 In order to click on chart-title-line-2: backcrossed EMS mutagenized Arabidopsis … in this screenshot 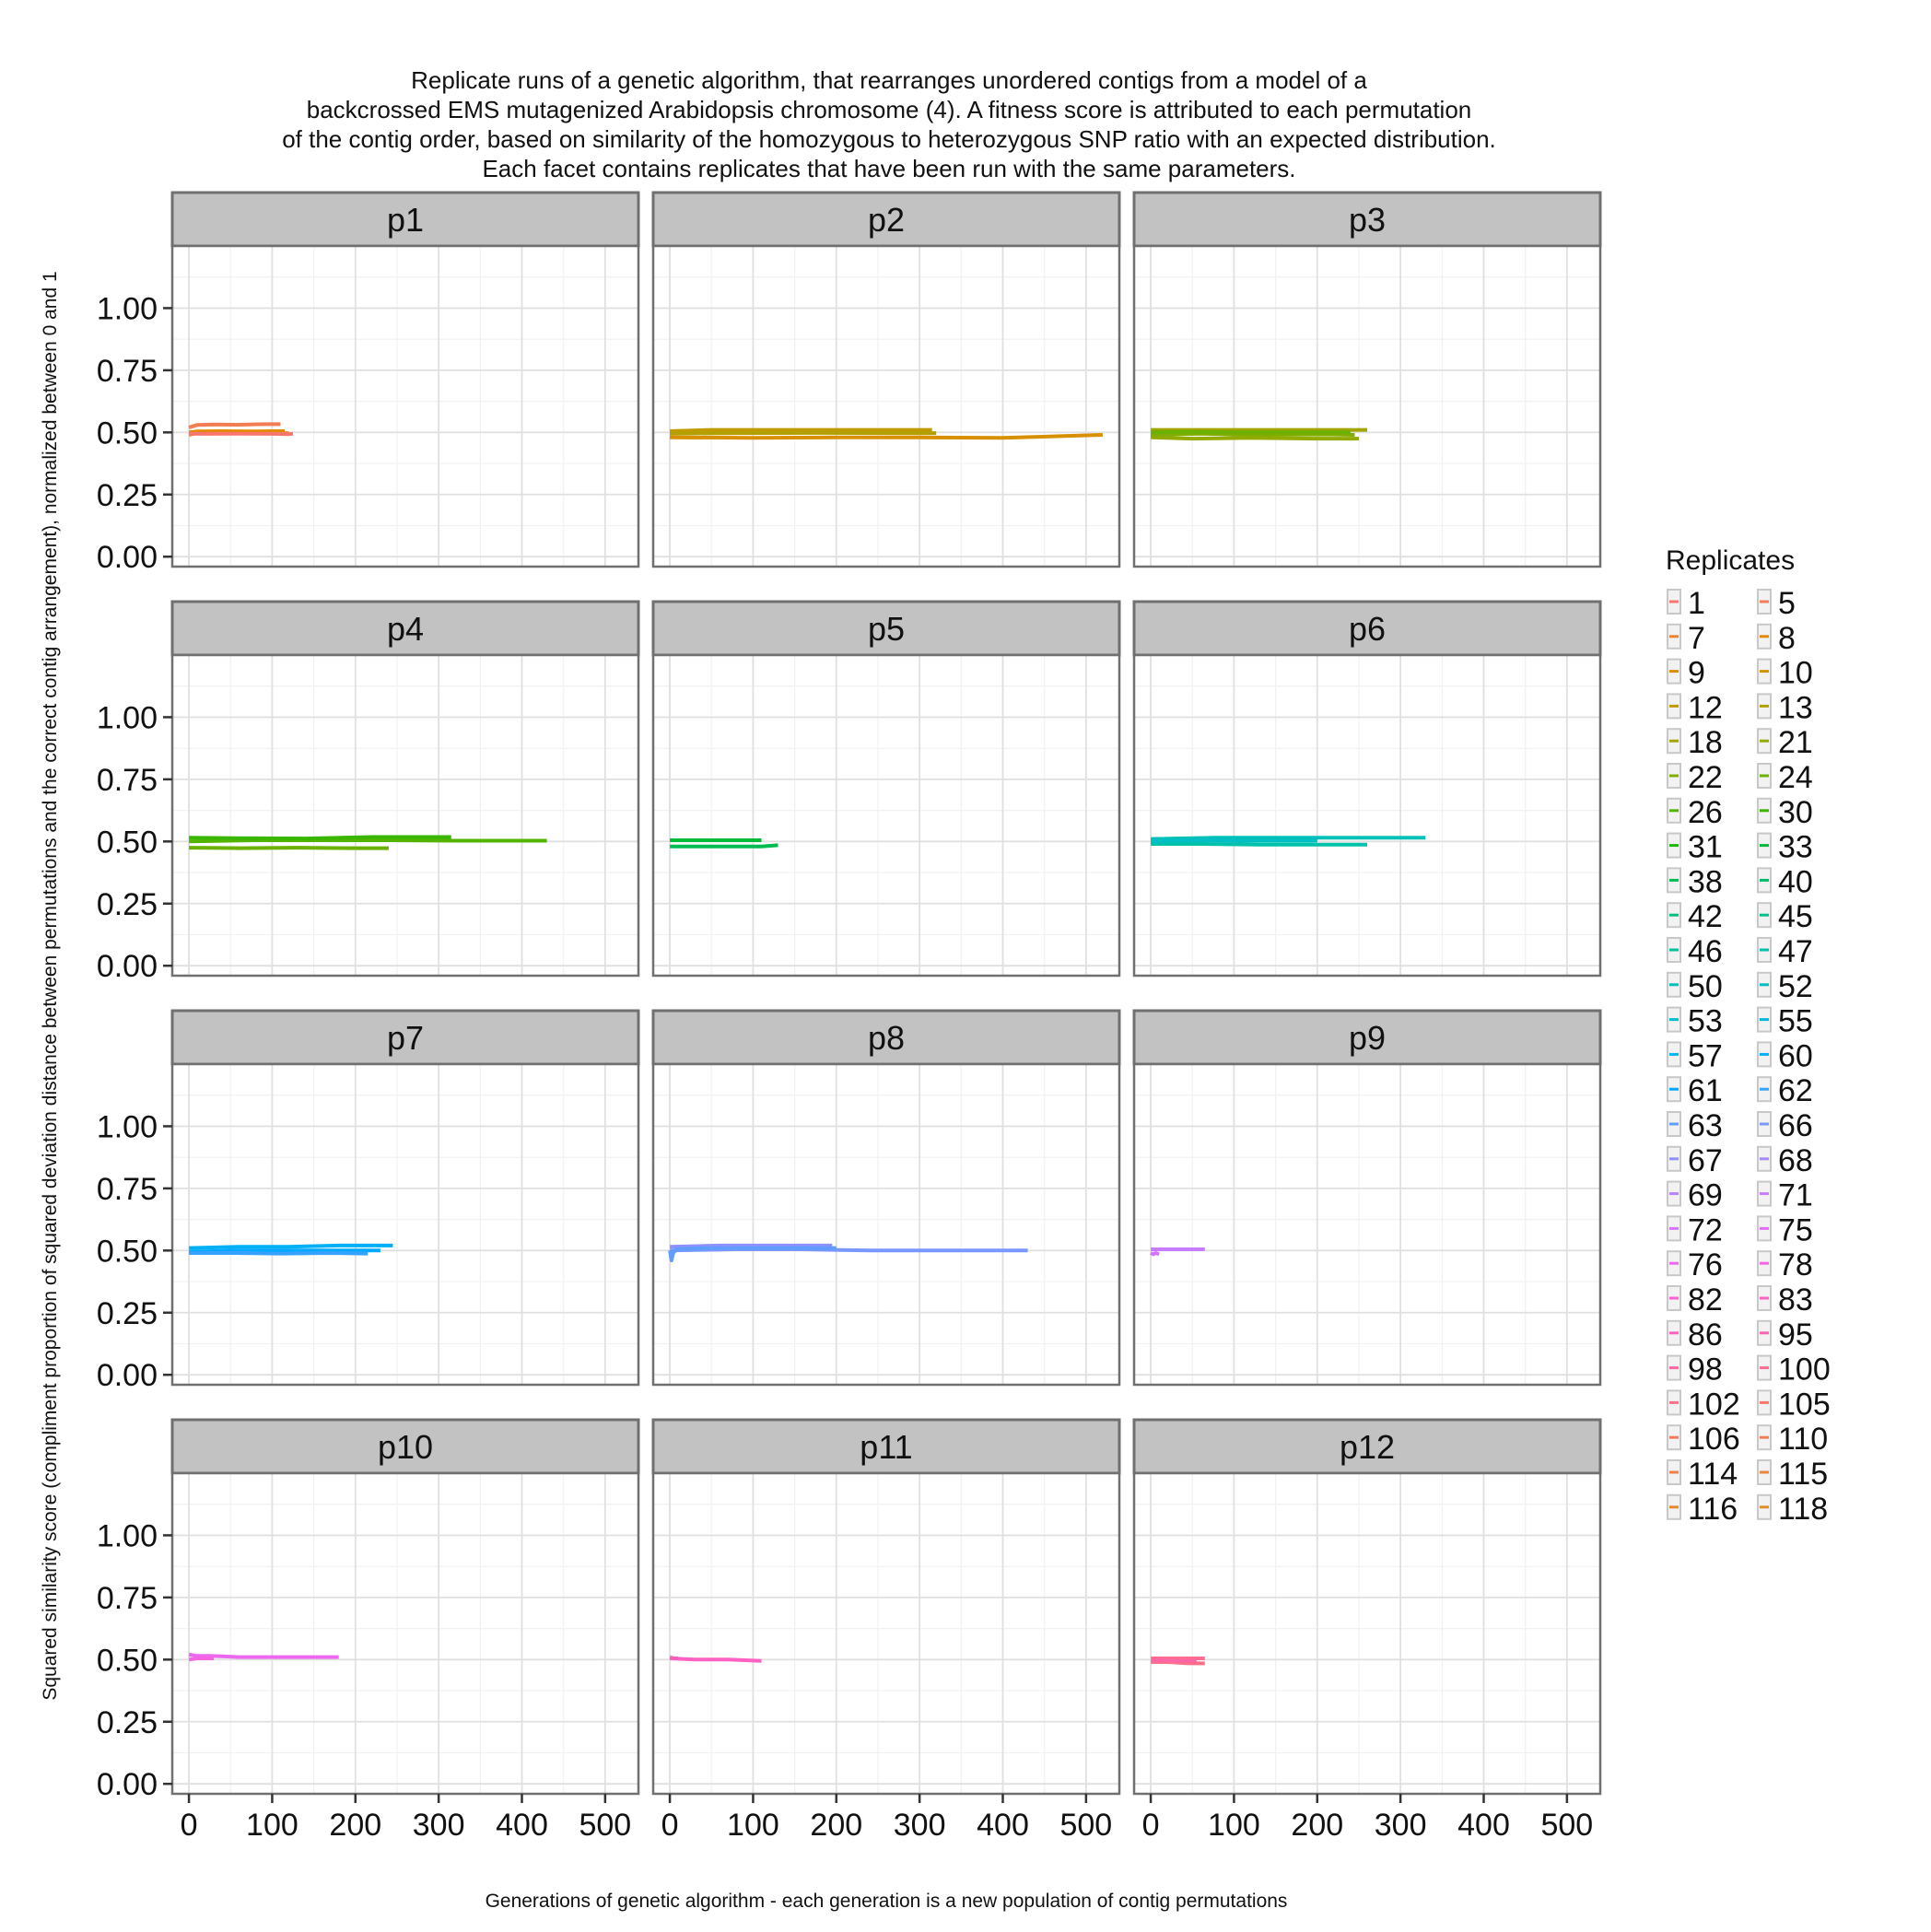, I will do `click(889, 109)`.